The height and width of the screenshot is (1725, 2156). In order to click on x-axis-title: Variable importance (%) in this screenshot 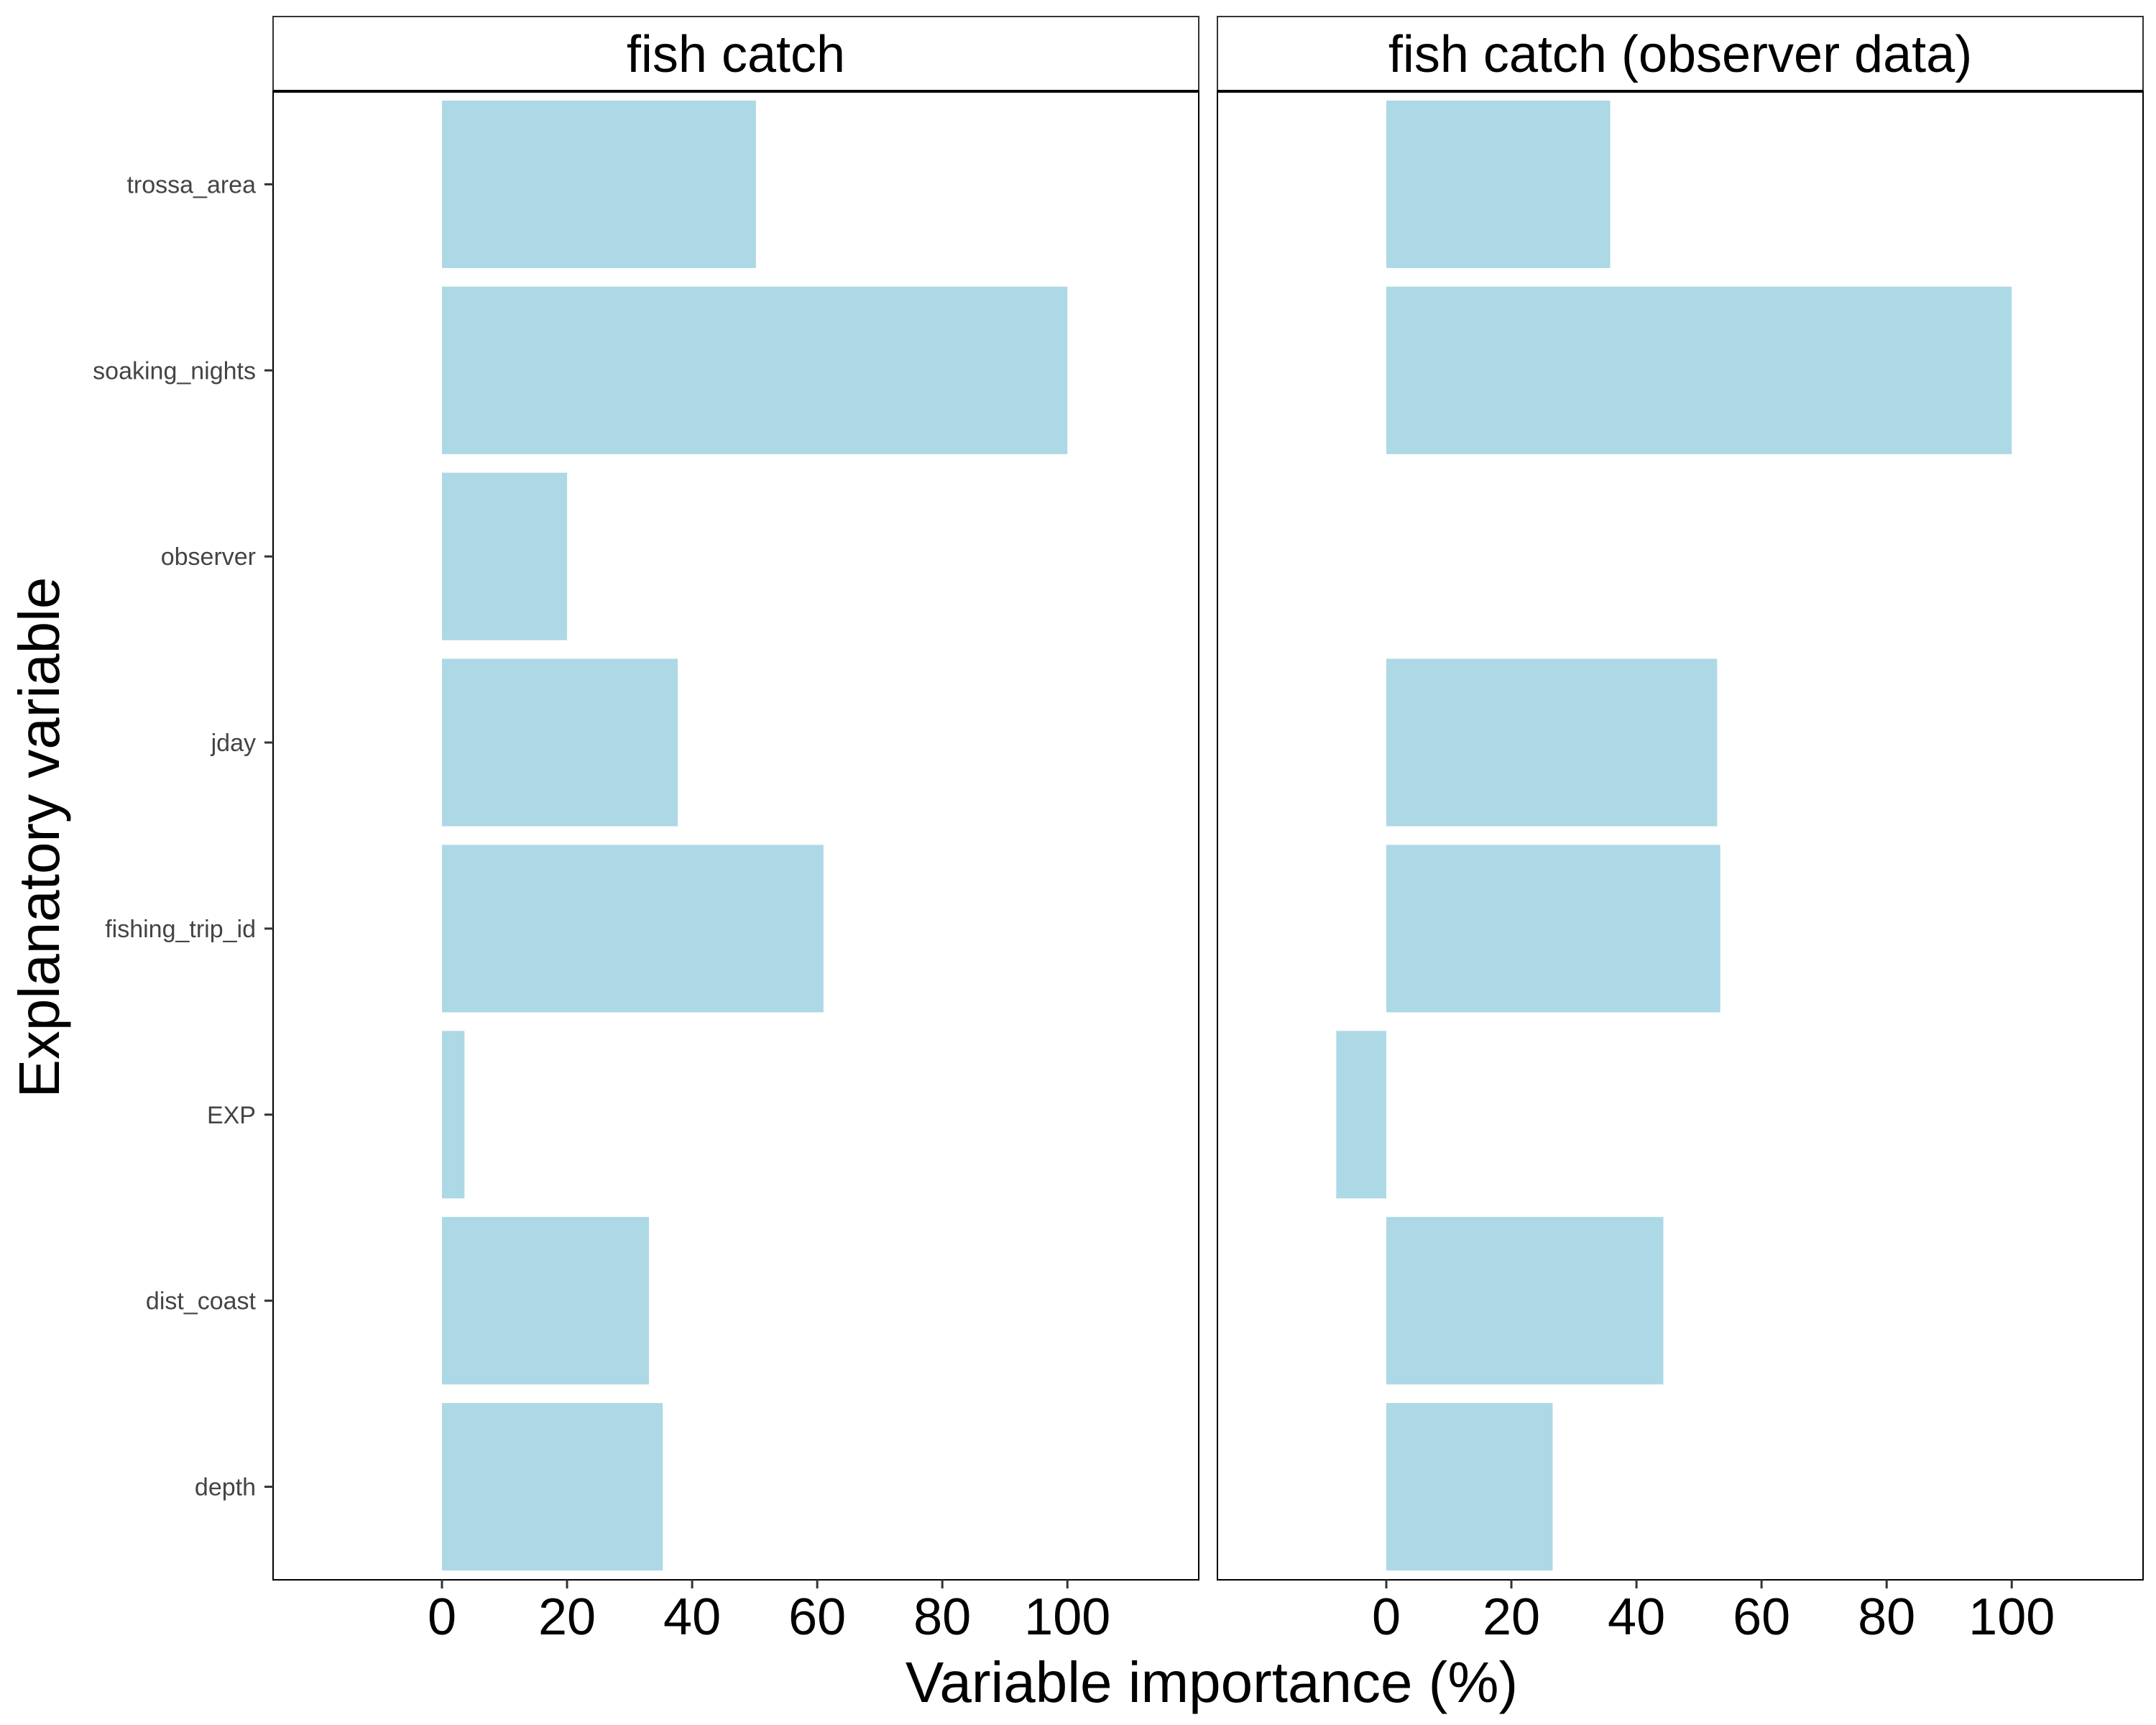, I will do `click(1212, 1682)`.